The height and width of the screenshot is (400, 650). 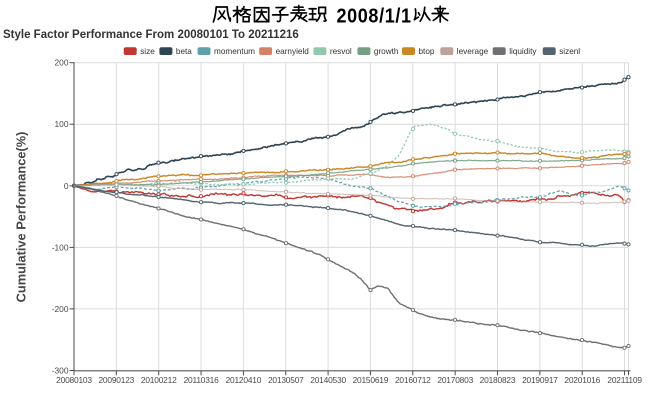 I want to click on svg-text: 20160712, so click(x=413, y=380).